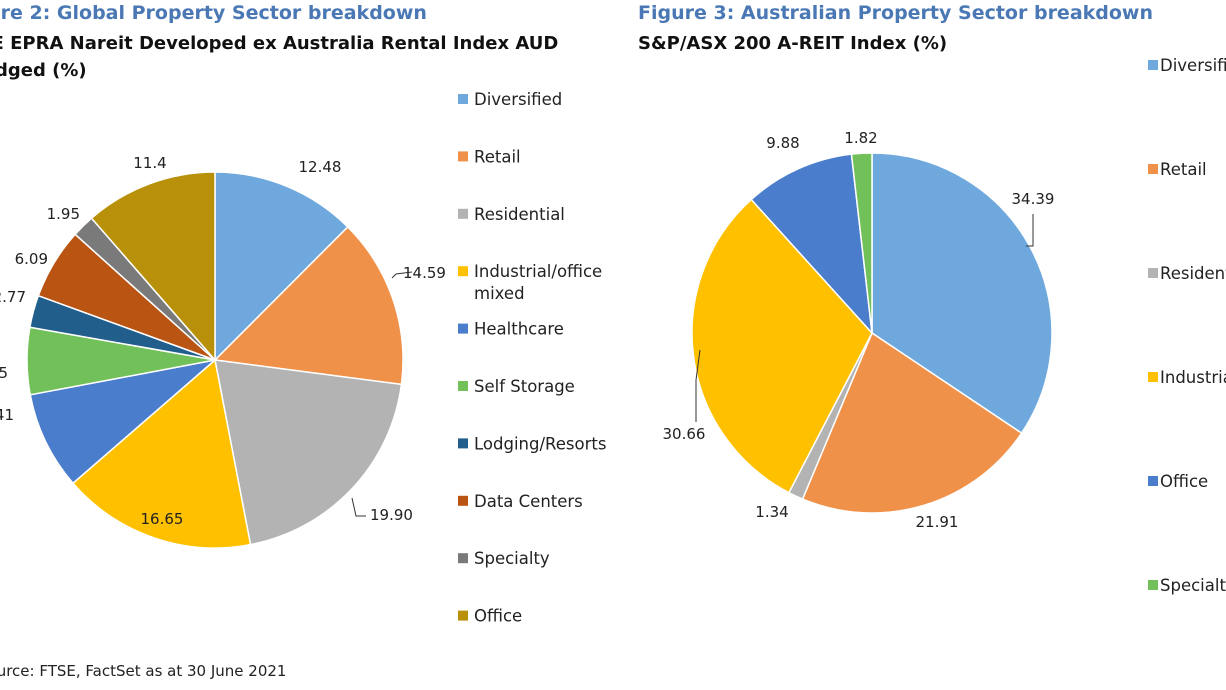 This screenshot has height=690, width=1226. I want to click on source-note: Source: FTSE, FactSet as at 30 June 2021, so click(143, 671).